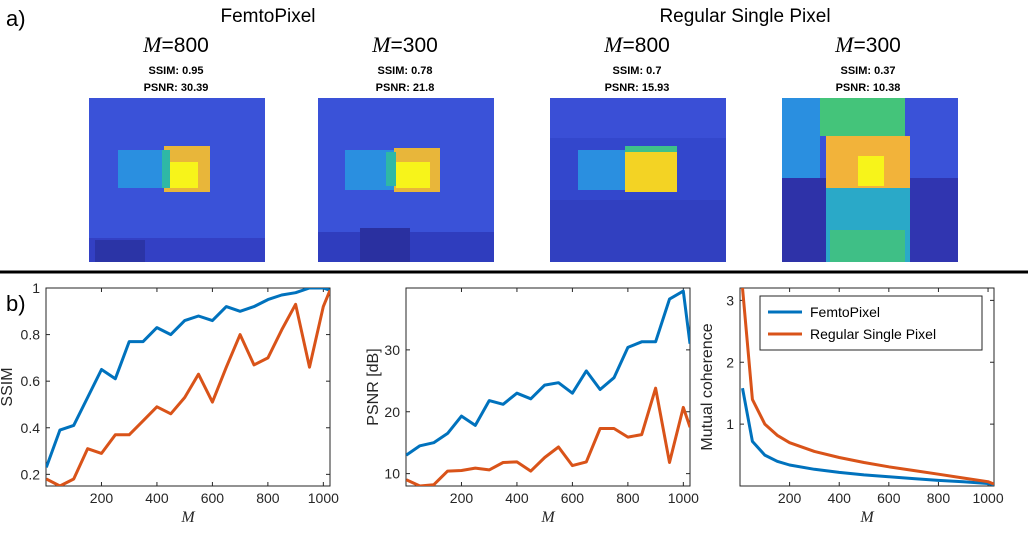 The width and height of the screenshot is (1028, 542). I want to click on y-tick-label: 3, so click(730, 300).